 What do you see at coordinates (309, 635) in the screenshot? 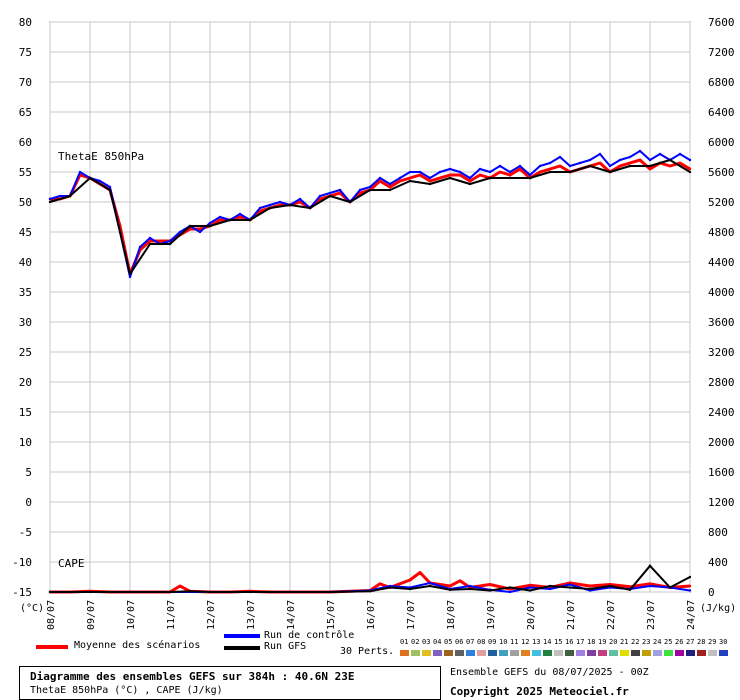
I see `legend-control-label: Run de contrôle` at bounding box center [309, 635].